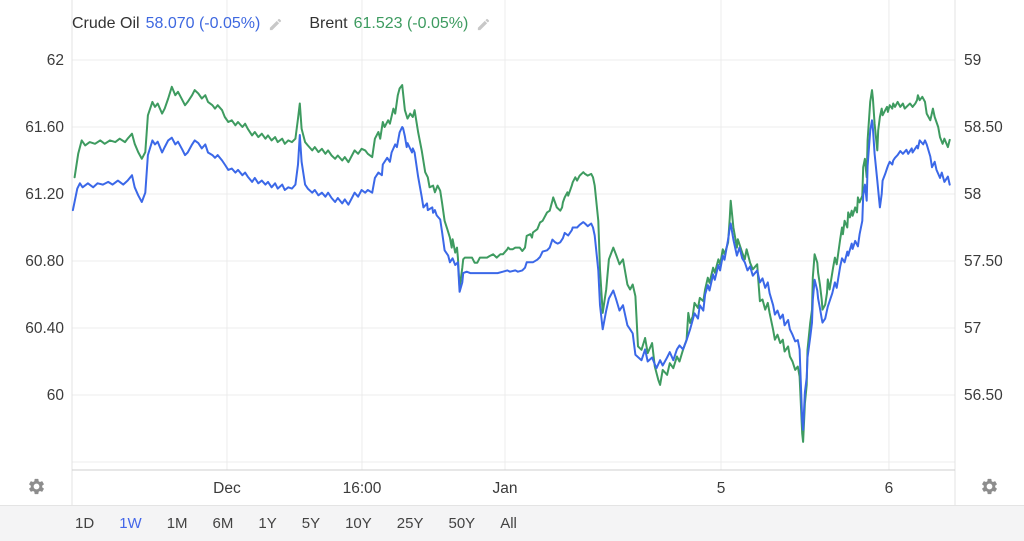 The image size is (1024, 541). What do you see at coordinates (721, 488) in the screenshot?
I see `x-axis-label: 5` at bounding box center [721, 488].